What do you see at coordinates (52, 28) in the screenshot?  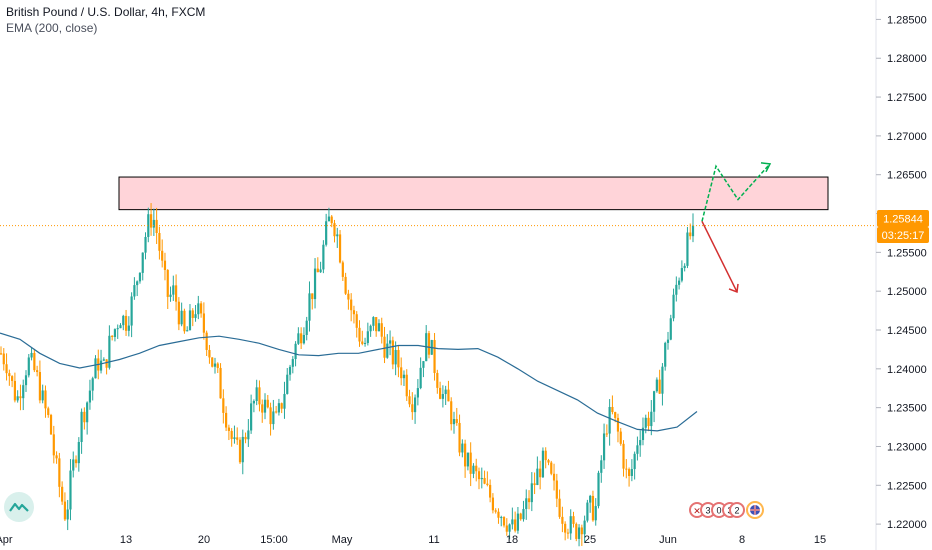 I see `indicator-label: EMA (200, close)` at bounding box center [52, 28].